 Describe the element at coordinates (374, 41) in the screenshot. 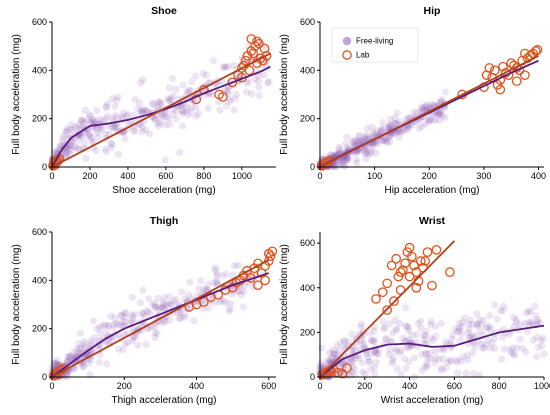

I see `legend-free-living-label: Free-living` at that location.